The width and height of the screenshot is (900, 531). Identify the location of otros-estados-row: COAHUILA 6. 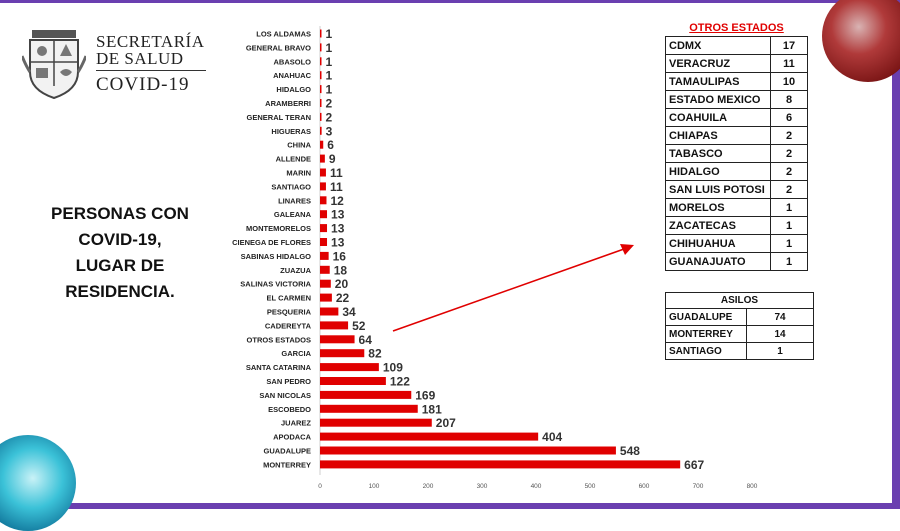
(736, 117).